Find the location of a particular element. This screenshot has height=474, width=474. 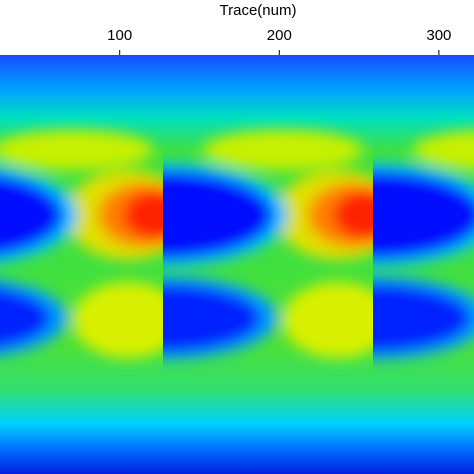

x-tick-label: 100 is located at coordinates (119, 35).